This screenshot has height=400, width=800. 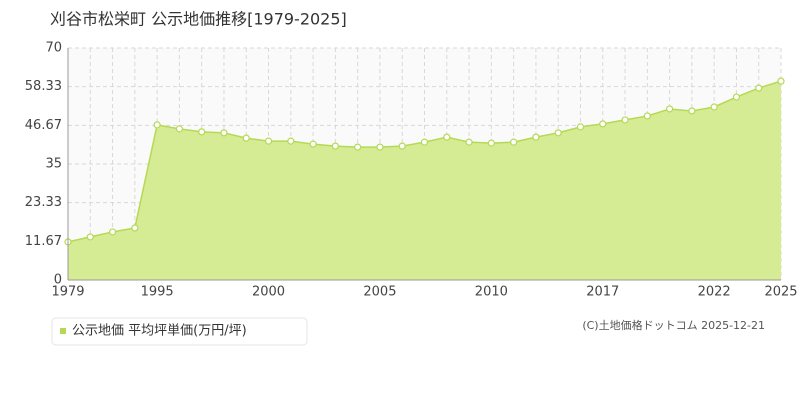 I want to click on x-tick-label: 1995, so click(x=157, y=292).